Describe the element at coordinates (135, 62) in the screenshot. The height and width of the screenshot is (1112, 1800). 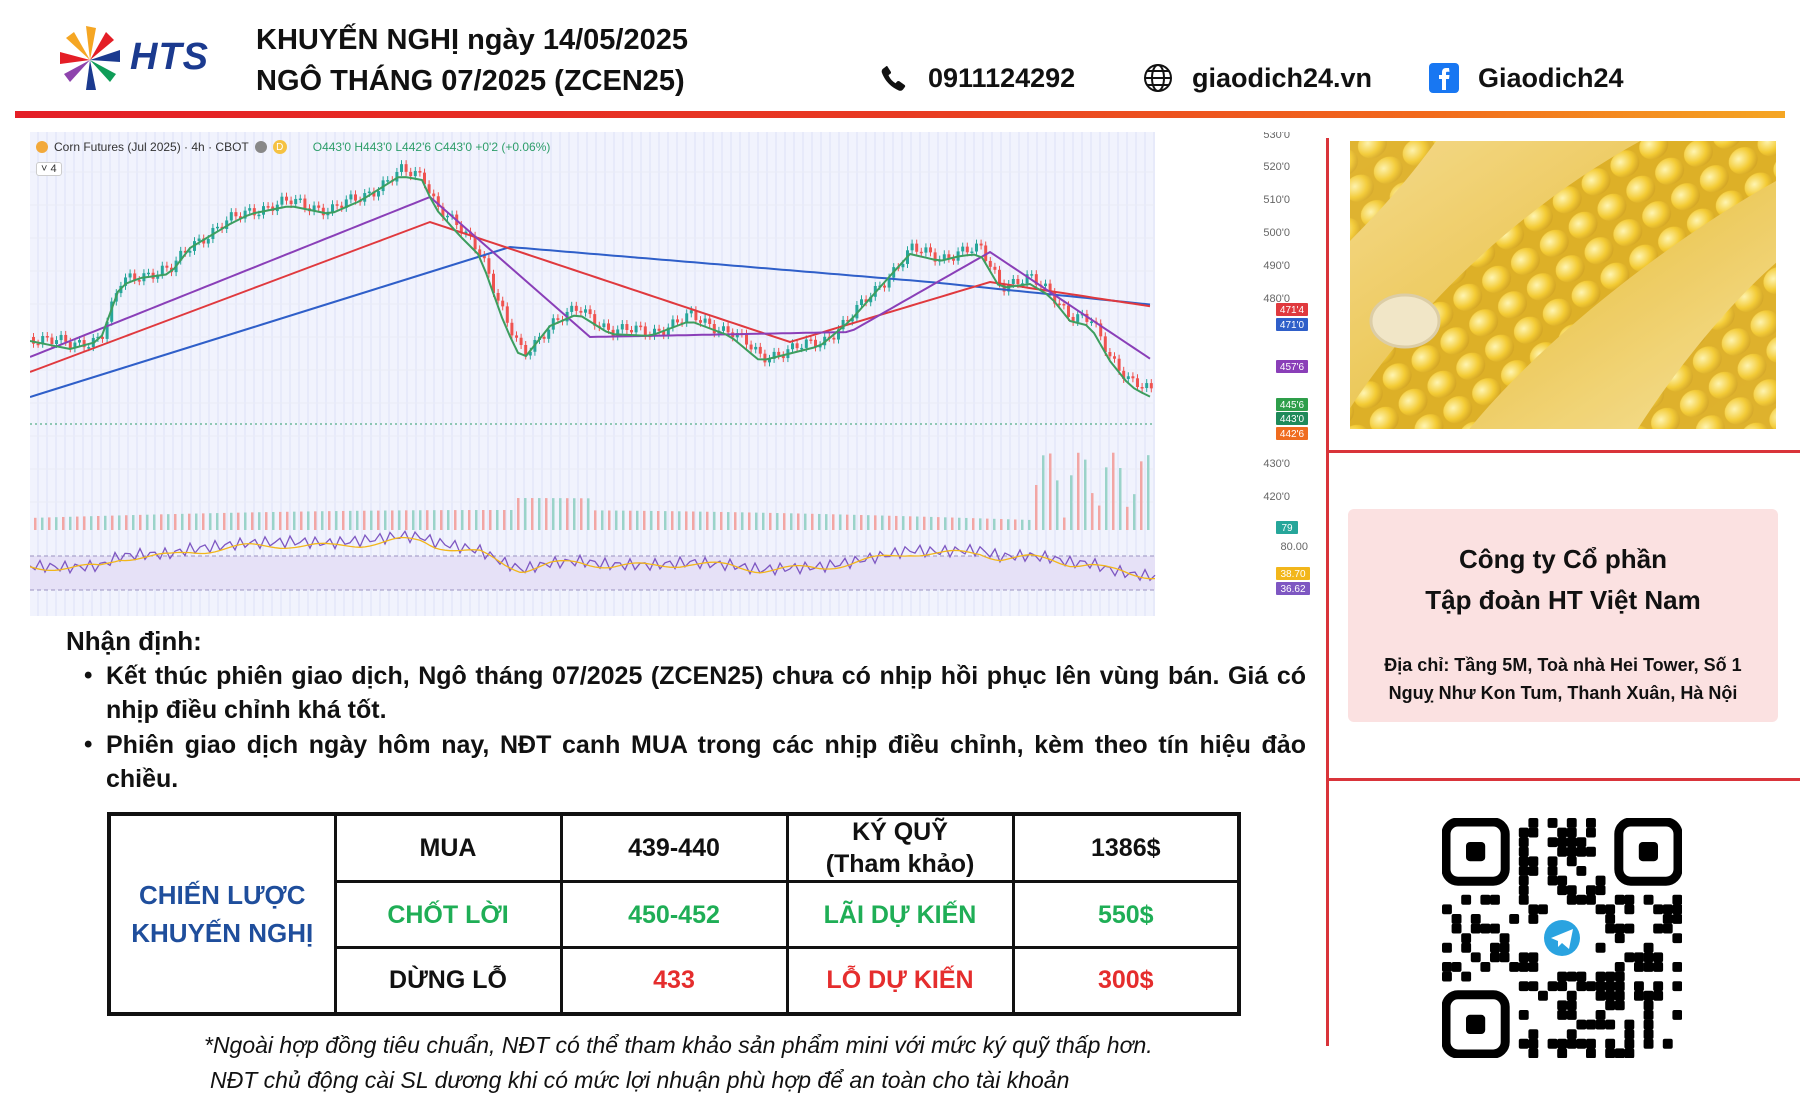
I see `hts-logo: HTS` at that location.